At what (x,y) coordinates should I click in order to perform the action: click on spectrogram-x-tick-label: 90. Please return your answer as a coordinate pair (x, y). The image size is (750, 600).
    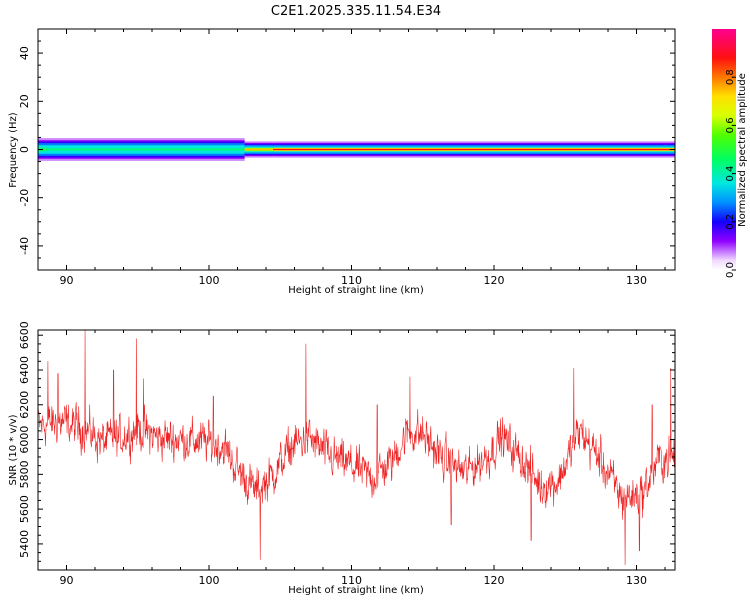
    Looking at the image, I should click on (67, 280).